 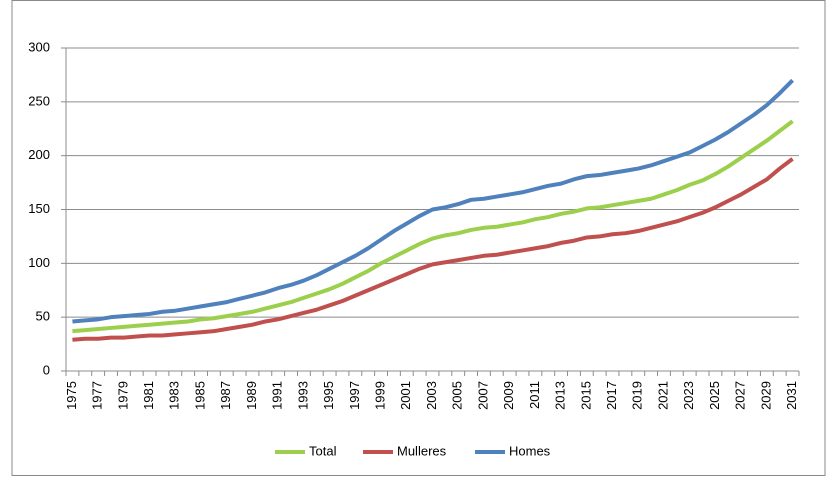 What do you see at coordinates (174, 395) in the screenshot?
I see `x-tick-label: 1983` at bounding box center [174, 395].